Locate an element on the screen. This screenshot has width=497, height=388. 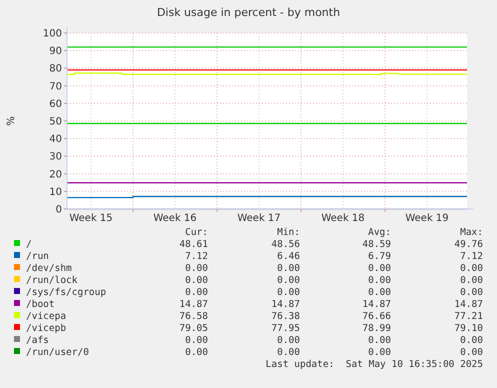
text: 79.10 is located at coordinates (469, 328).